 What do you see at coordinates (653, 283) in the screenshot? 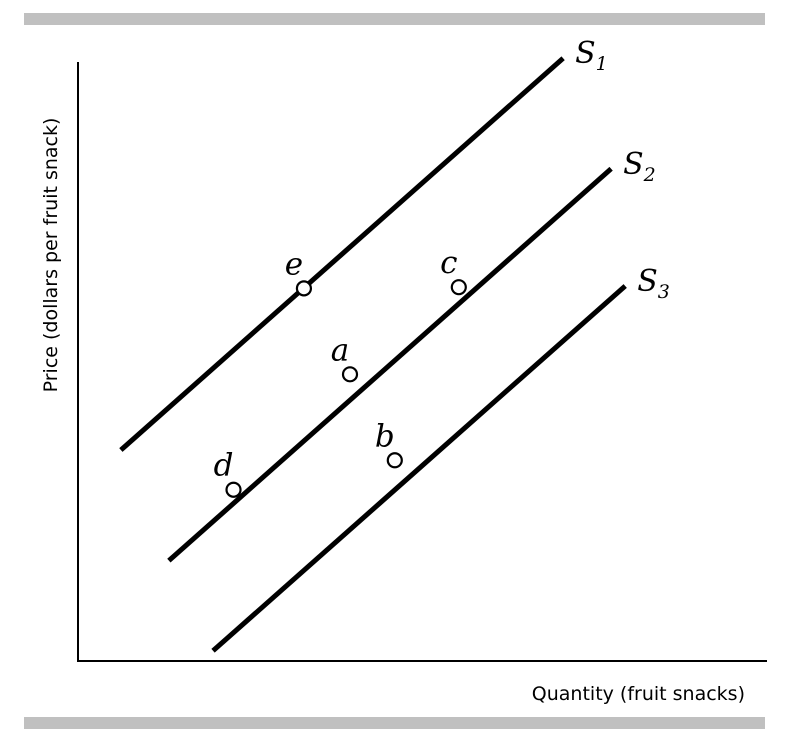
I see `curve-label-s3: S3` at bounding box center [653, 283].